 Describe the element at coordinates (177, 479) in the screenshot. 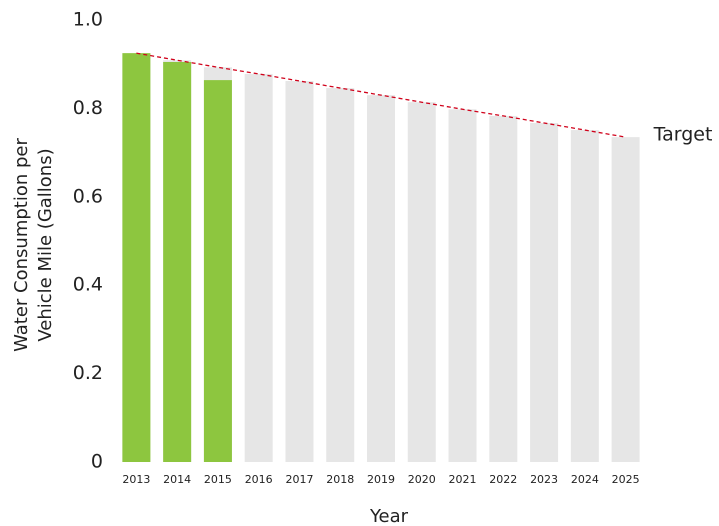

I see `x-tick-label: 2014` at that location.